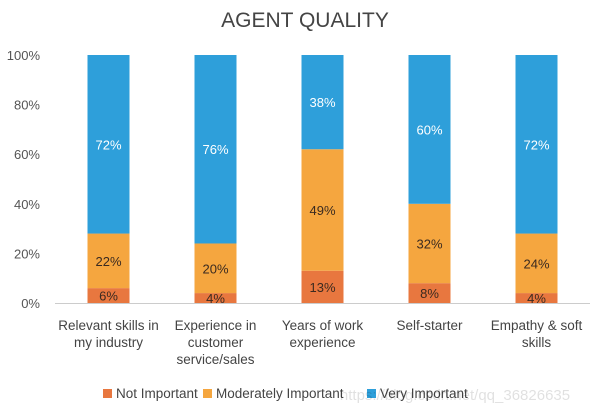 Image resolution: width=600 pixels, height=417 pixels. I want to click on data-label: 76%, so click(215, 149).